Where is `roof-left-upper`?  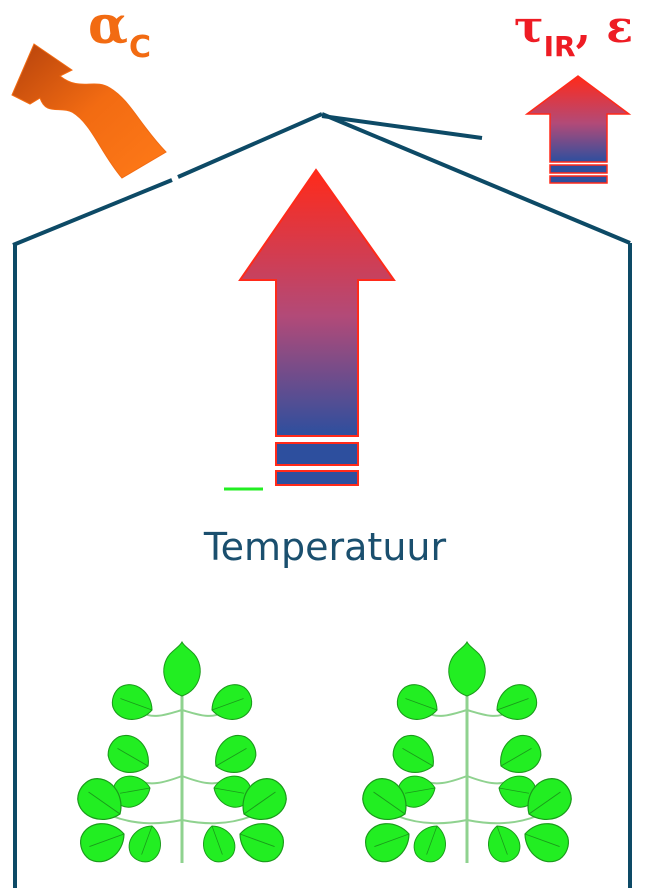
roof-left-upper is located at coordinates (250, 145).